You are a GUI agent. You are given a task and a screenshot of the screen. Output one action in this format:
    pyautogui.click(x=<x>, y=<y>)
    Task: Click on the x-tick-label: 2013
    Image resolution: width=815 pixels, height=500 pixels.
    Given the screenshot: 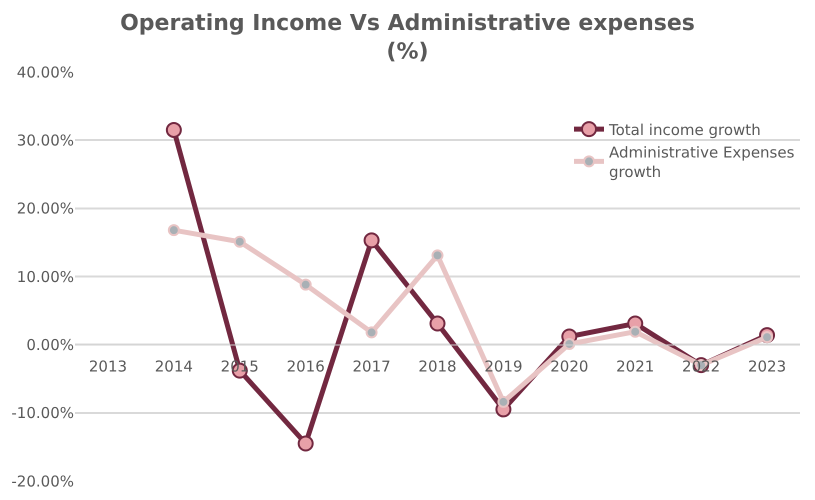 What is the action you would take?
    pyautogui.click(x=108, y=367)
    